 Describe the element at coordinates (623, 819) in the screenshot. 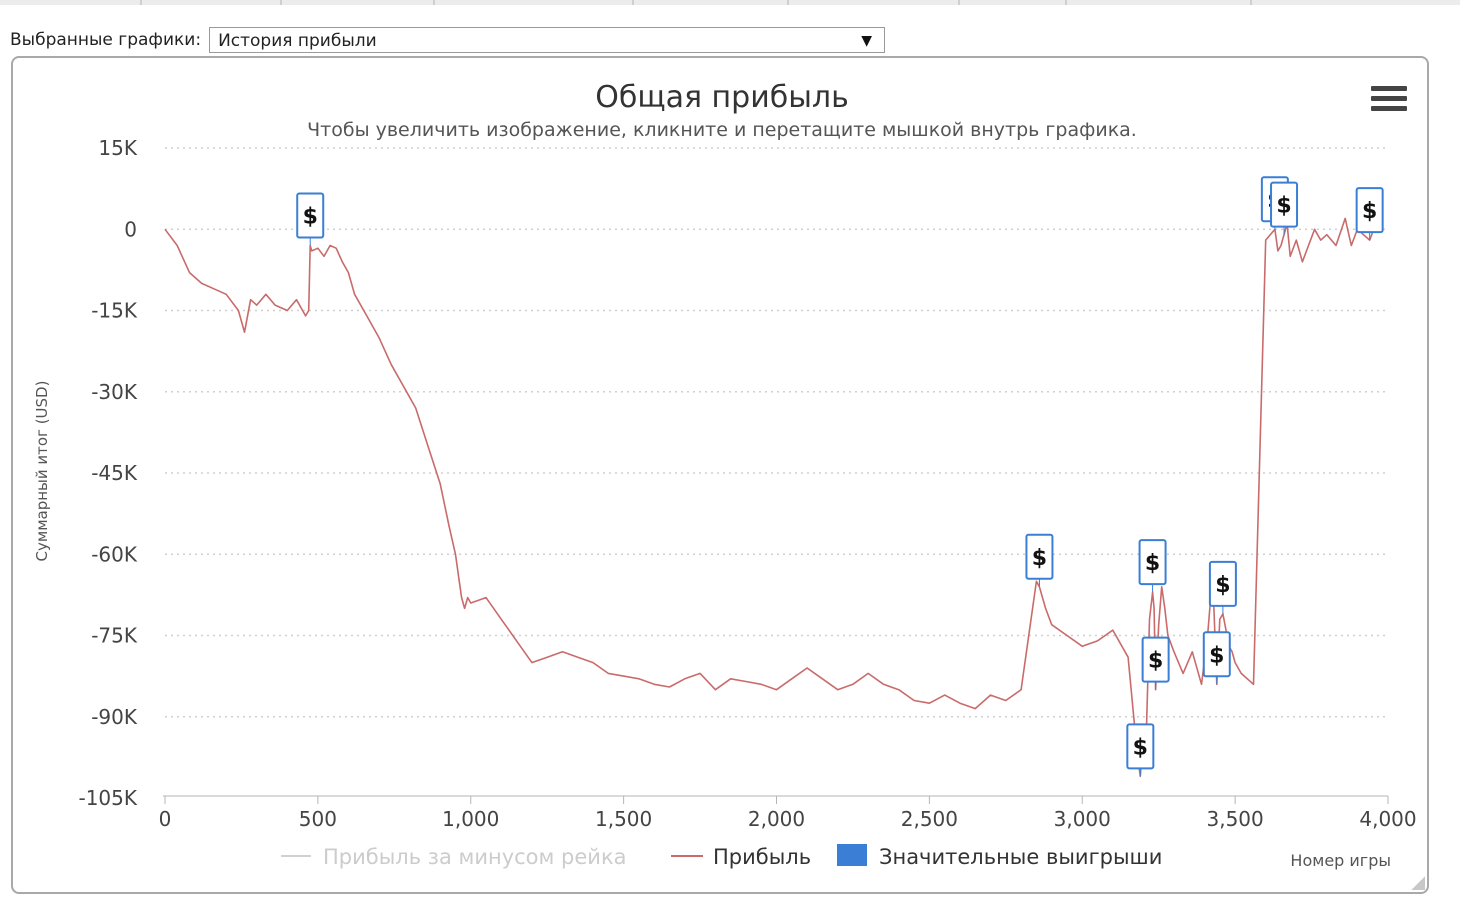

I see `x-tick-label: 1,500` at that location.